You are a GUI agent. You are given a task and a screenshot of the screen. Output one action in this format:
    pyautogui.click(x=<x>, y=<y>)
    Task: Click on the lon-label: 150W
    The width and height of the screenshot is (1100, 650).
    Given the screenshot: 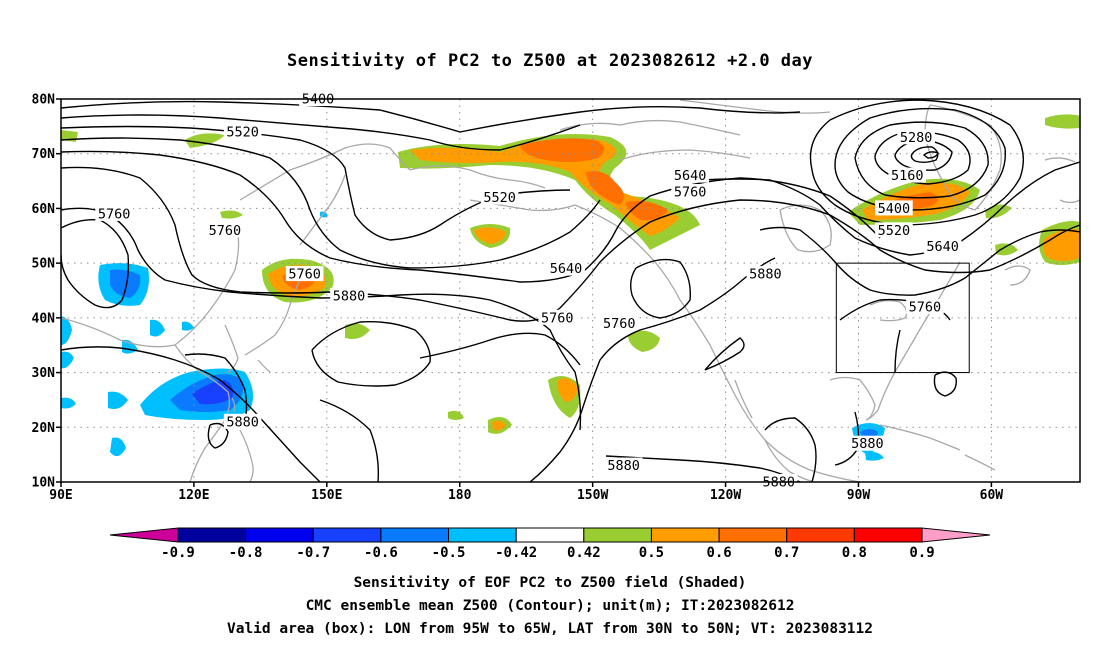 What is the action you would take?
    pyautogui.click(x=592, y=495)
    